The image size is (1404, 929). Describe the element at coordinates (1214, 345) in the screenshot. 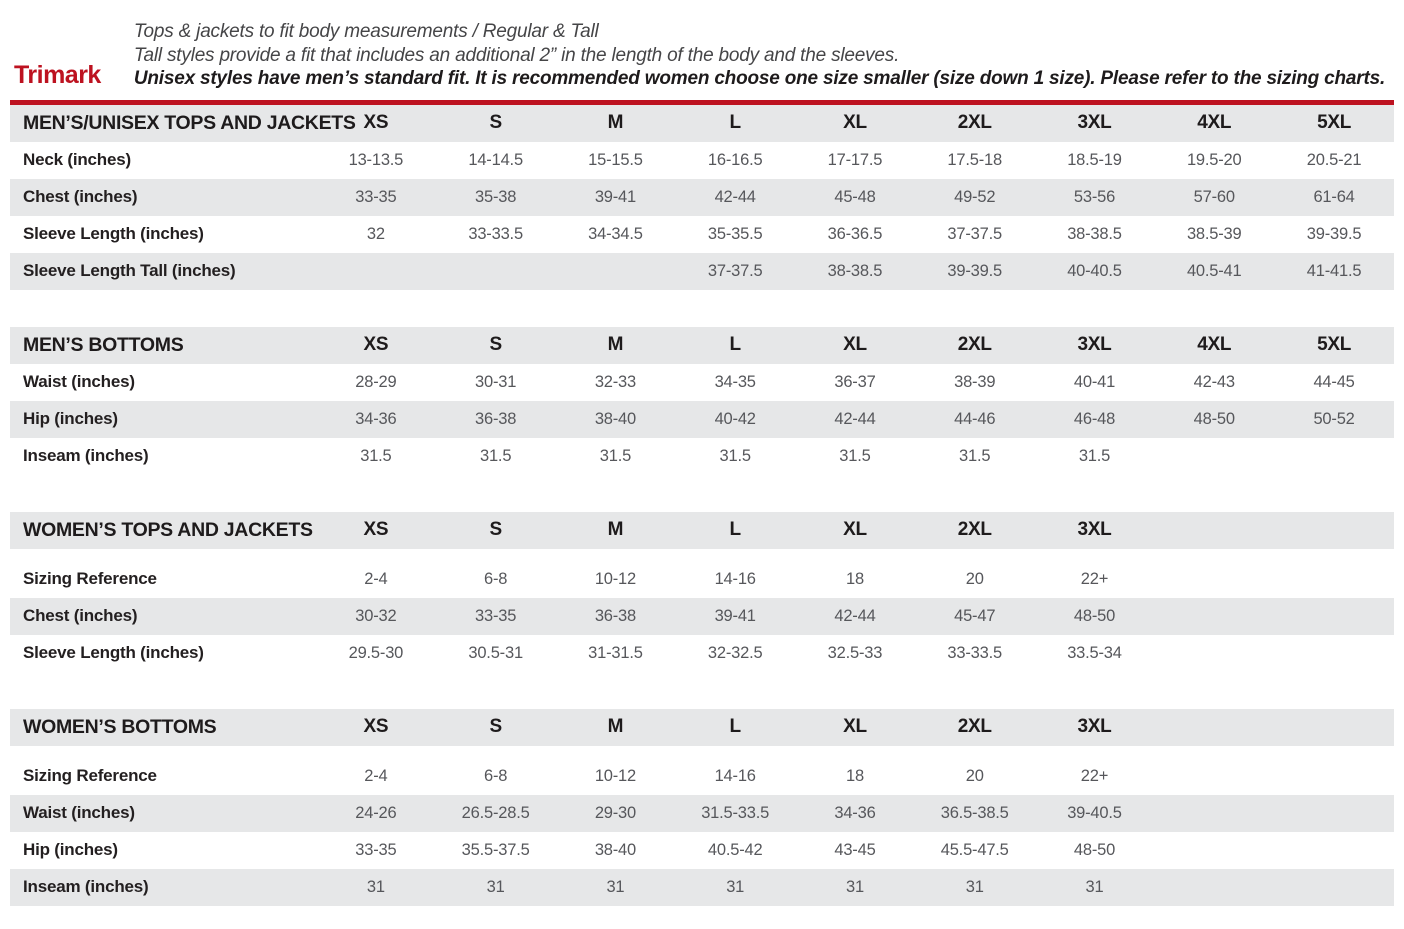

I see `size-column-header: 4XL` at that location.